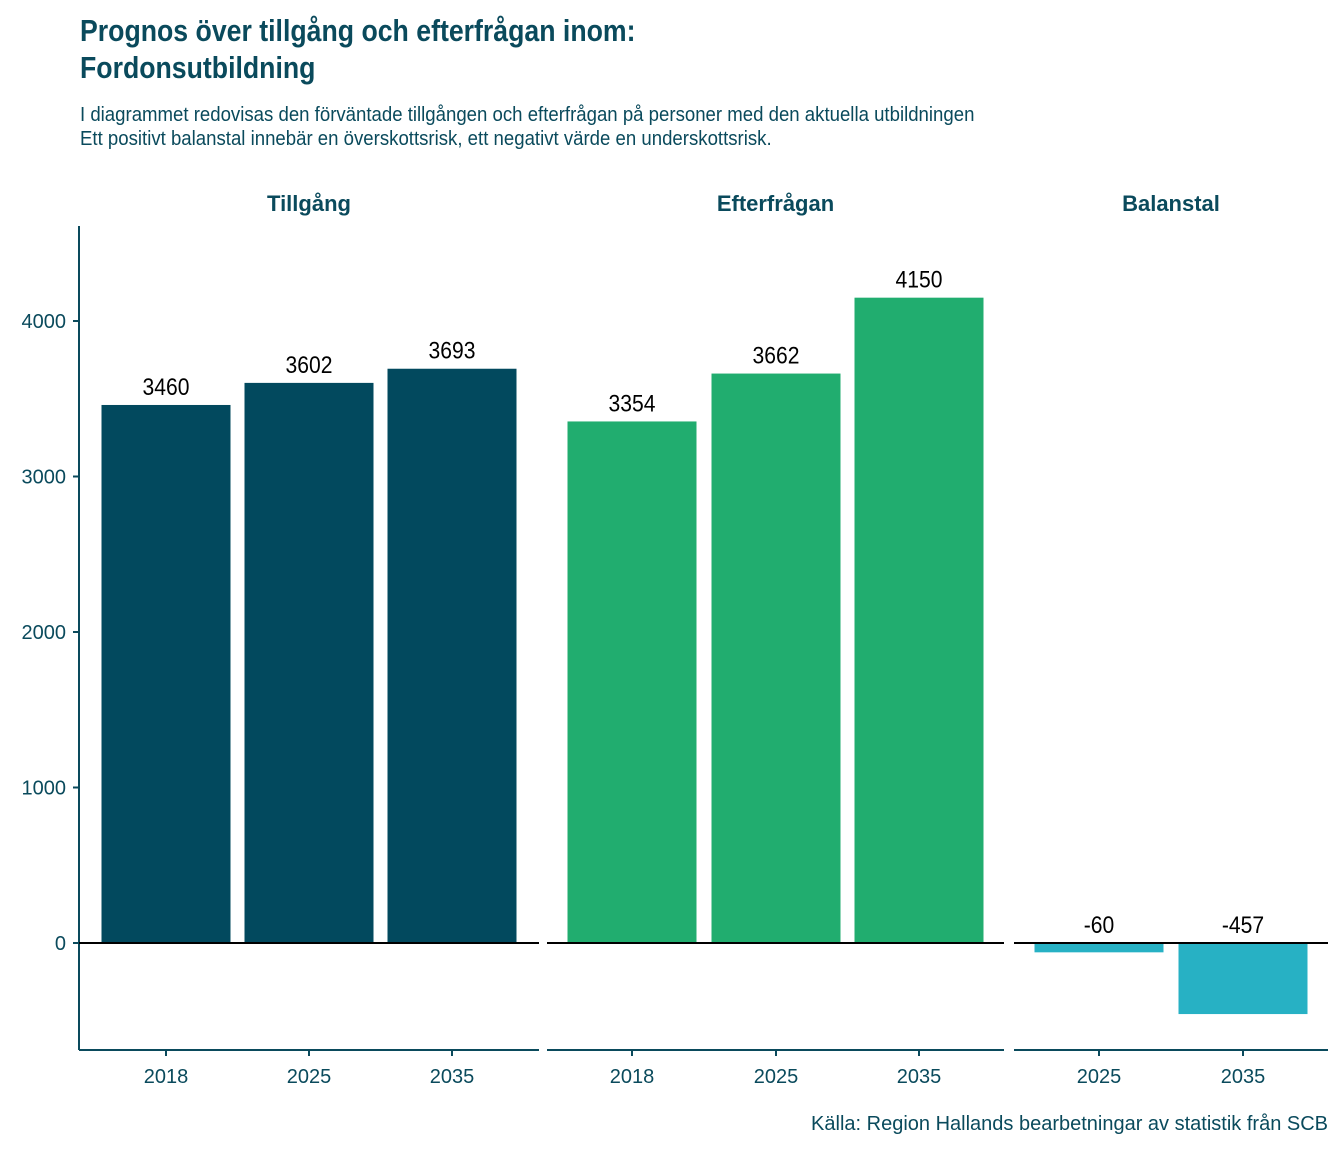 Image resolution: width=1344 pixels, height=1152 pixels. What do you see at coordinates (60, 944) in the screenshot?
I see `y-tick-label: 0` at bounding box center [60, 944].